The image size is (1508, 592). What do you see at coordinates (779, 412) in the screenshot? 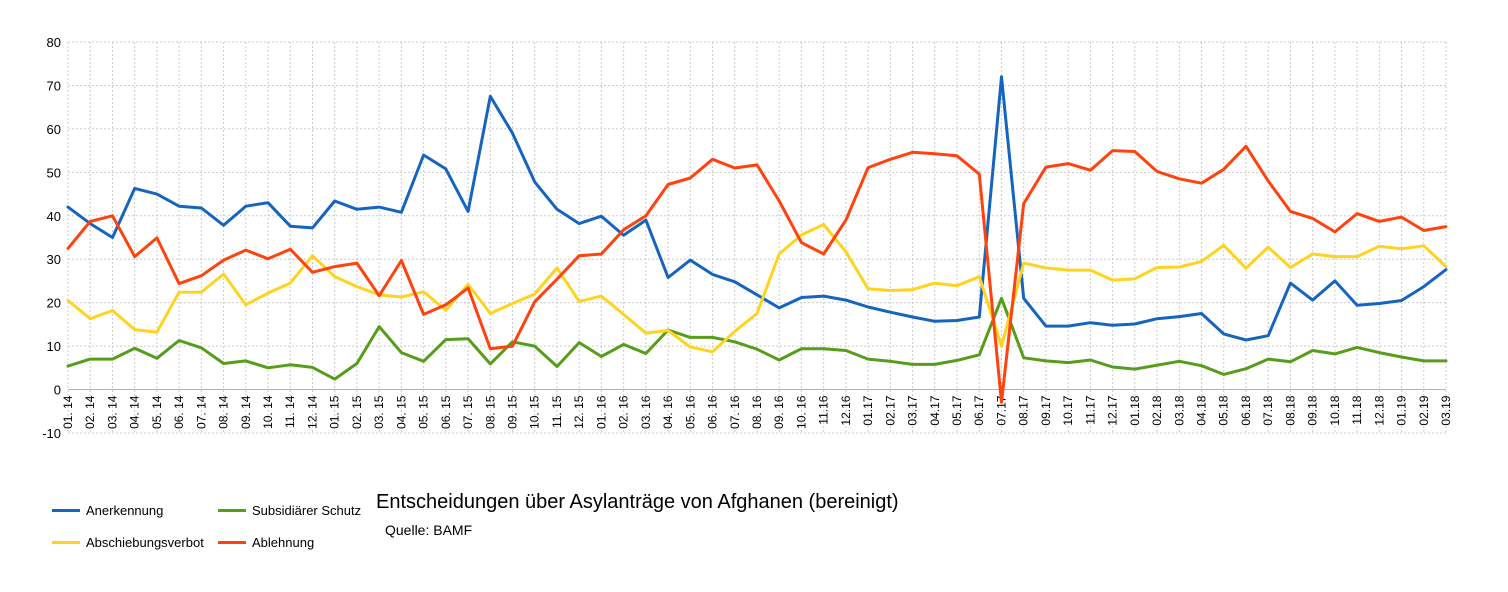
I see `x-tick-label: 09. 16` at bounding box center [779, 412].